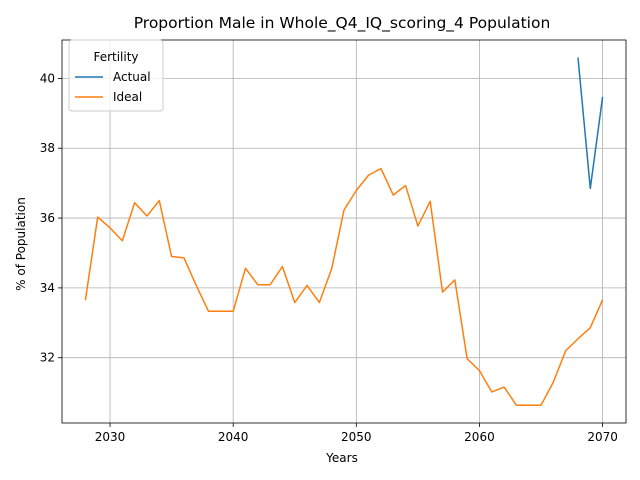 The width and height of the screenshot is (640, 480). I want to click on x-tick-label: 2070, so click(602, 437).